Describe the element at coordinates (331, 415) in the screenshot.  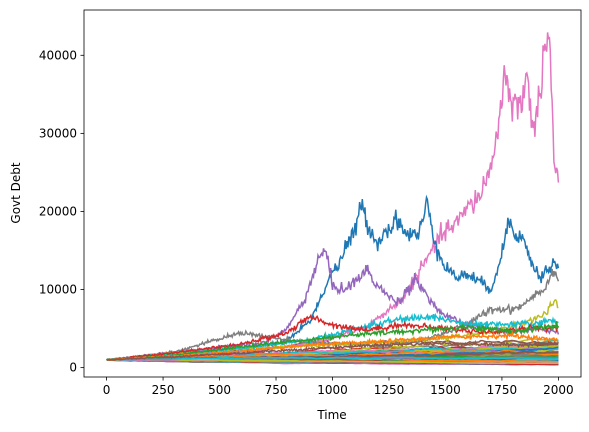
I see `x-axis-label: Time` at that location.